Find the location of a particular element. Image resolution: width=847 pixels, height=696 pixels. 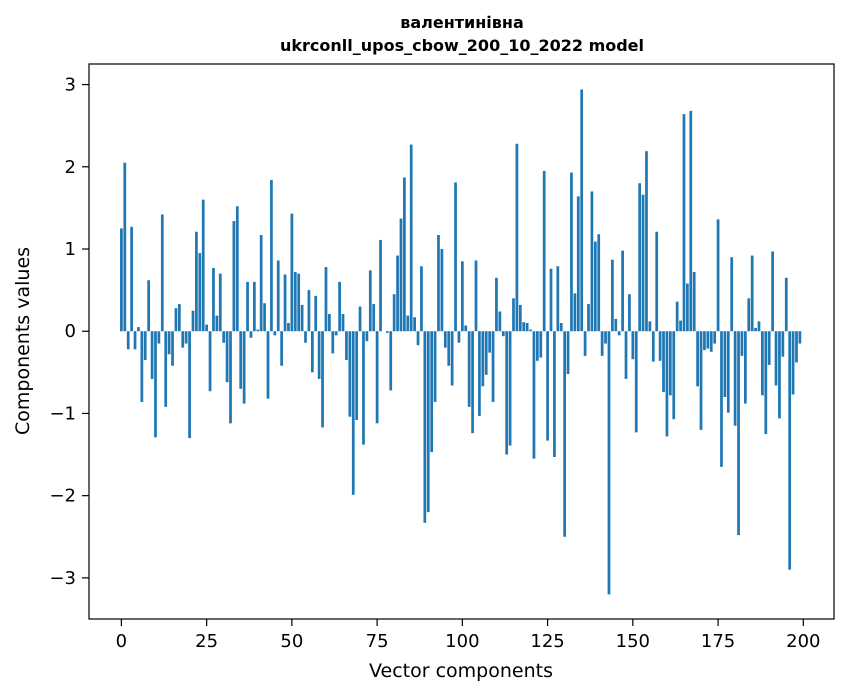

chart-title-line-1: валентинівна is located at coordinates (462, 22).